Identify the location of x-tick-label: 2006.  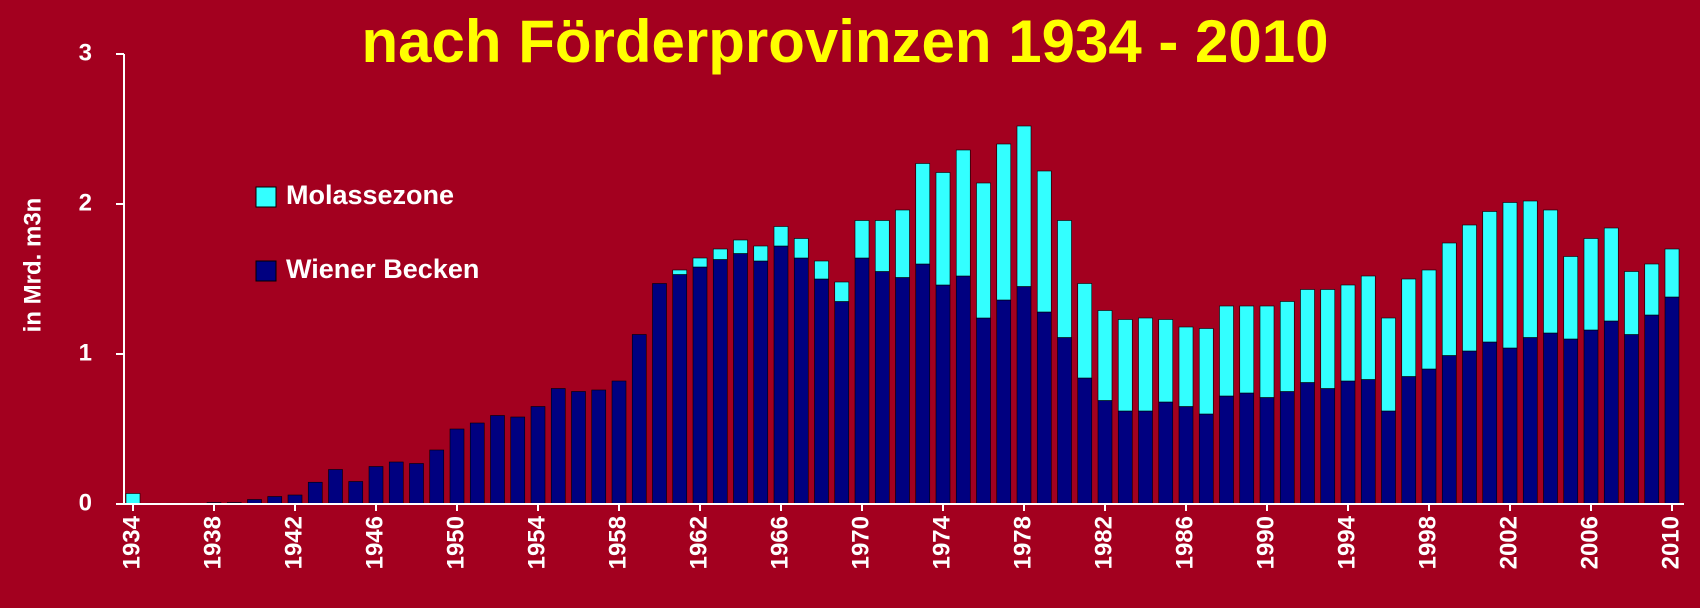
(1589, 542).